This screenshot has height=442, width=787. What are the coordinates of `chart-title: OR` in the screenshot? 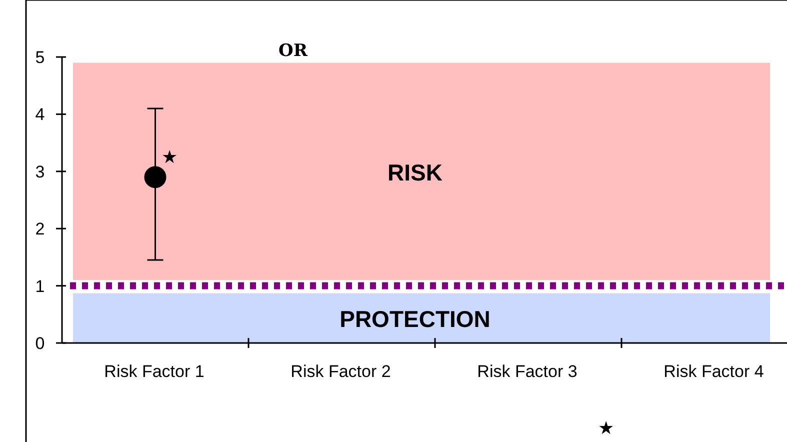 It's located at (293, 51).